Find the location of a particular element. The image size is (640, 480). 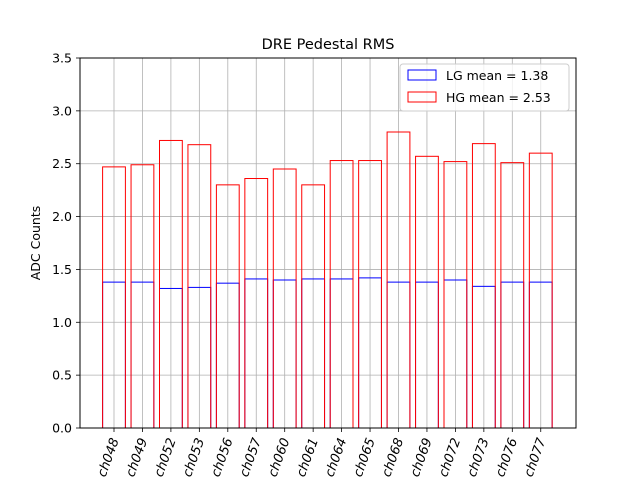

legend-label-lg: LG mean = 1.38 is located at coordinates (497, 75).